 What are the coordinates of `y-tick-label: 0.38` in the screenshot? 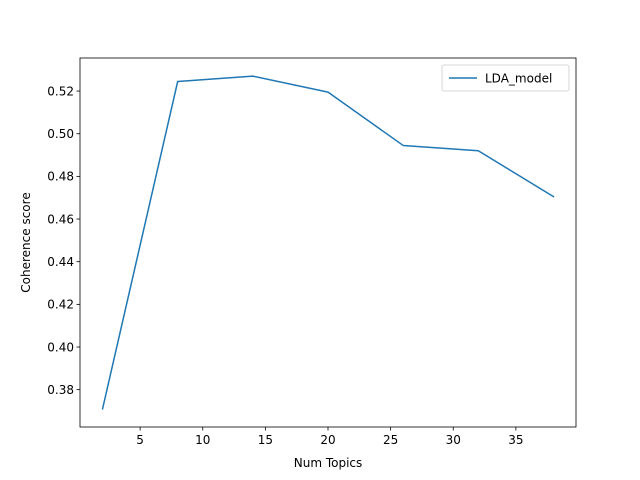 It's located at (60, 390).